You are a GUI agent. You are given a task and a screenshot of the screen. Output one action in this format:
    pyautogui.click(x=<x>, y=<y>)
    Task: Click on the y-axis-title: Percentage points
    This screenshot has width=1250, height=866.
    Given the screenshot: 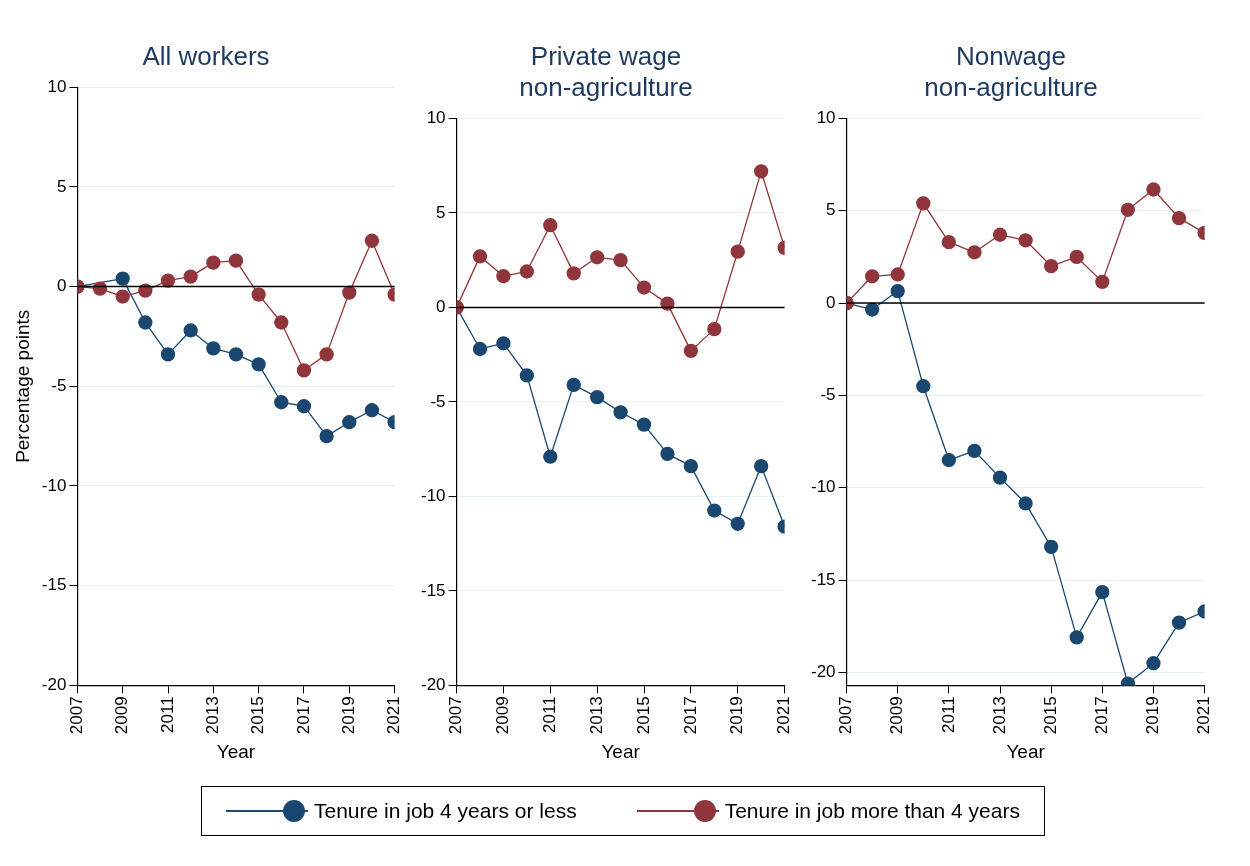 What is the action you would take?
    pyautogui.click(x=22, y=386)
    